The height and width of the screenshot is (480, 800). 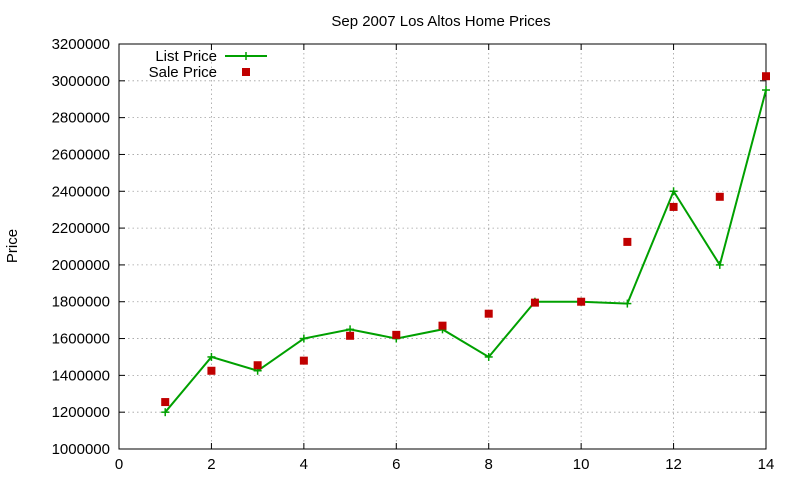 What do you see at coordinates (440, 21) in the screenshot?
I see `chart-title: Sep 2007 Los Altos Home Prices` at bounding box center [440, 21].